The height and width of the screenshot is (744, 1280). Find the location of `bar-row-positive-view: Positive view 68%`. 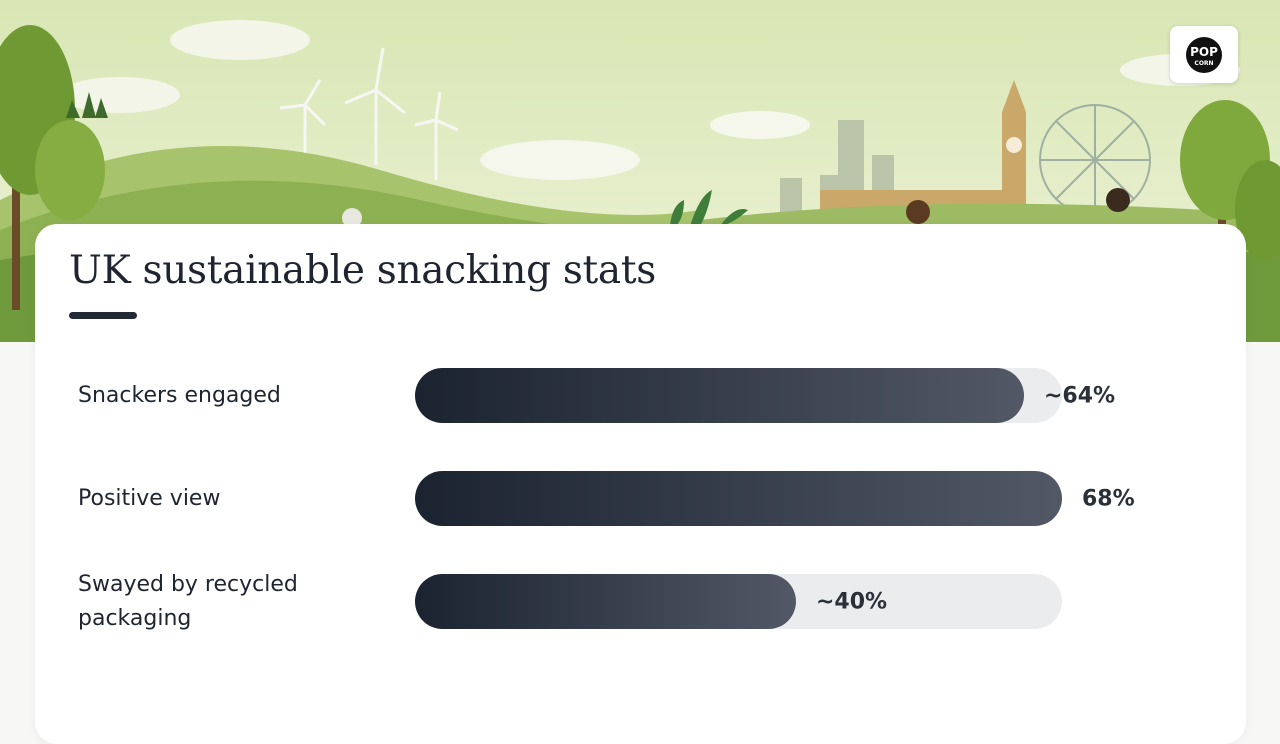

bar-row-positive-view: Positive view 68% is located at coordinates (640, 499).